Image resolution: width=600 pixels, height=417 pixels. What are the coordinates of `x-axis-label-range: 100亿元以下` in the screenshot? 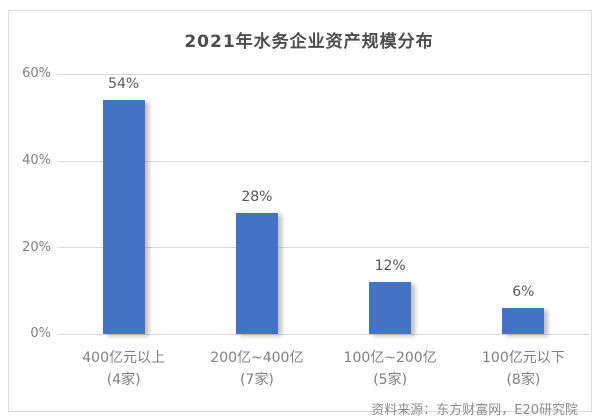 It's located at (523, 358).